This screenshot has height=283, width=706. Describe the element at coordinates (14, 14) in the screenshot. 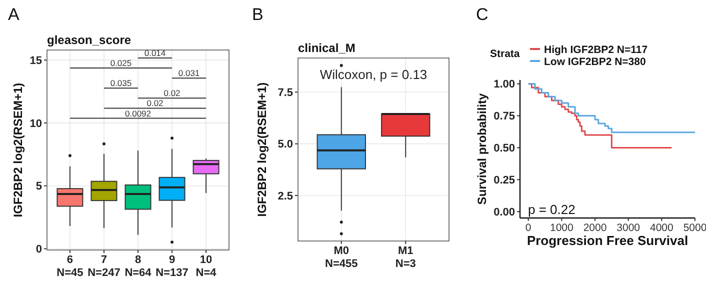

I see `text: A` at that location.